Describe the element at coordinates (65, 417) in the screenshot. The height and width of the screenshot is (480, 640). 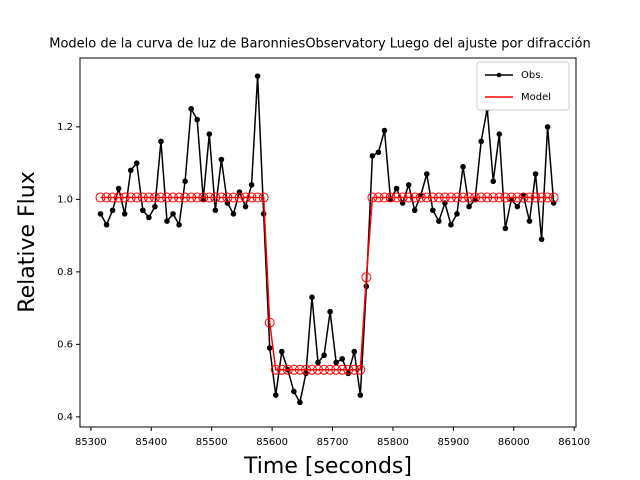
I see `y-tick-label: 0.4` at that location.